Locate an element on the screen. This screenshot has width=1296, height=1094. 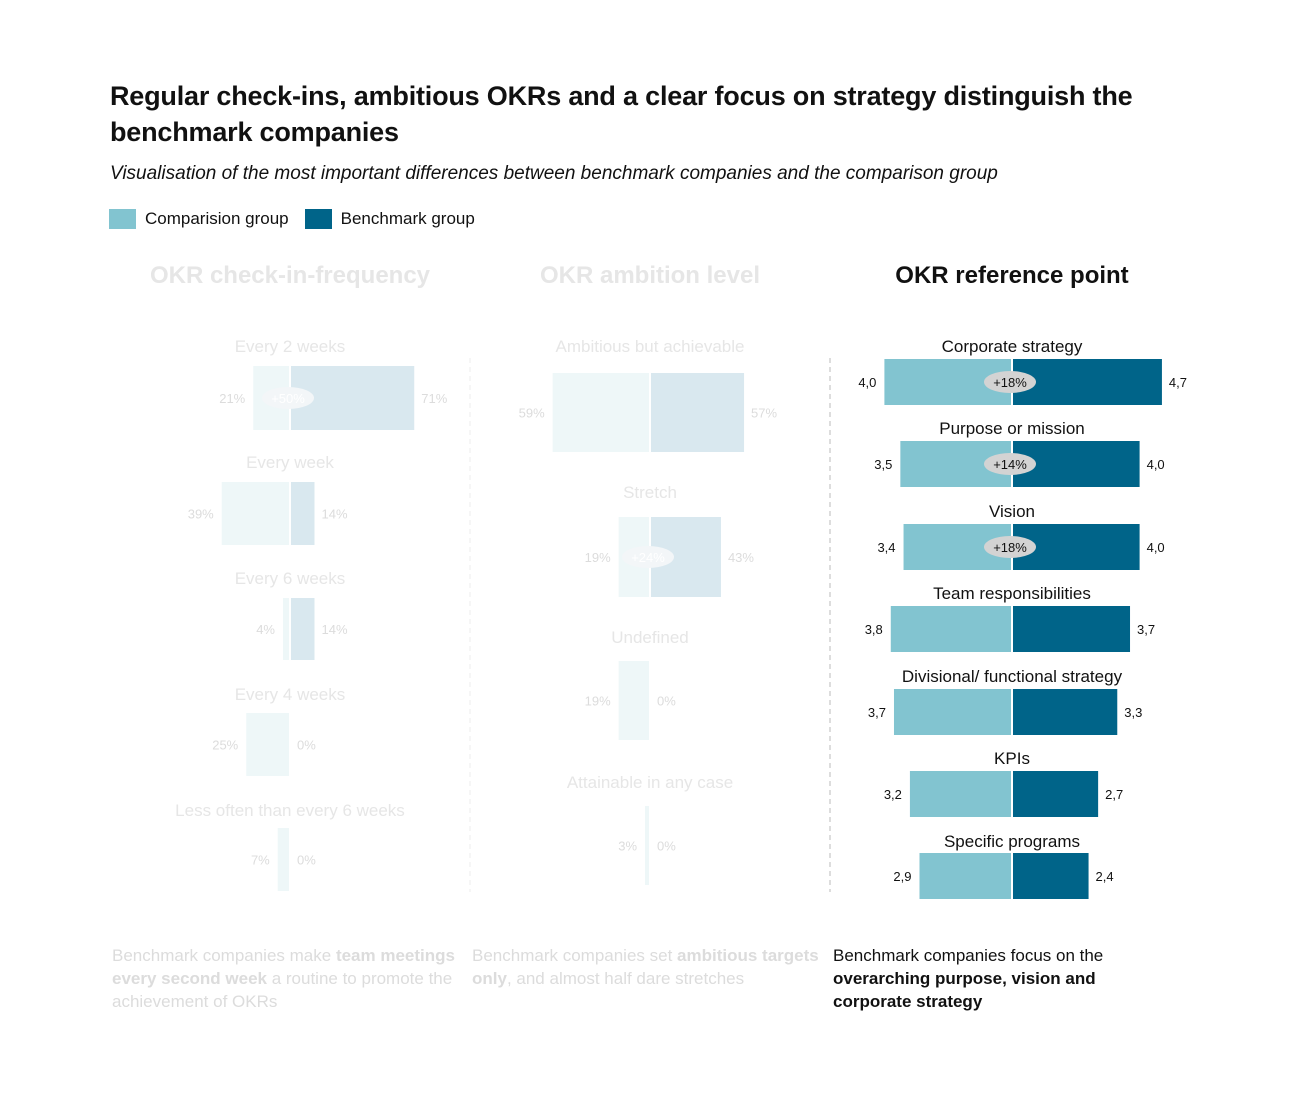
chart1-difference-badge-label: +24% is located at coordinates (648, 557).